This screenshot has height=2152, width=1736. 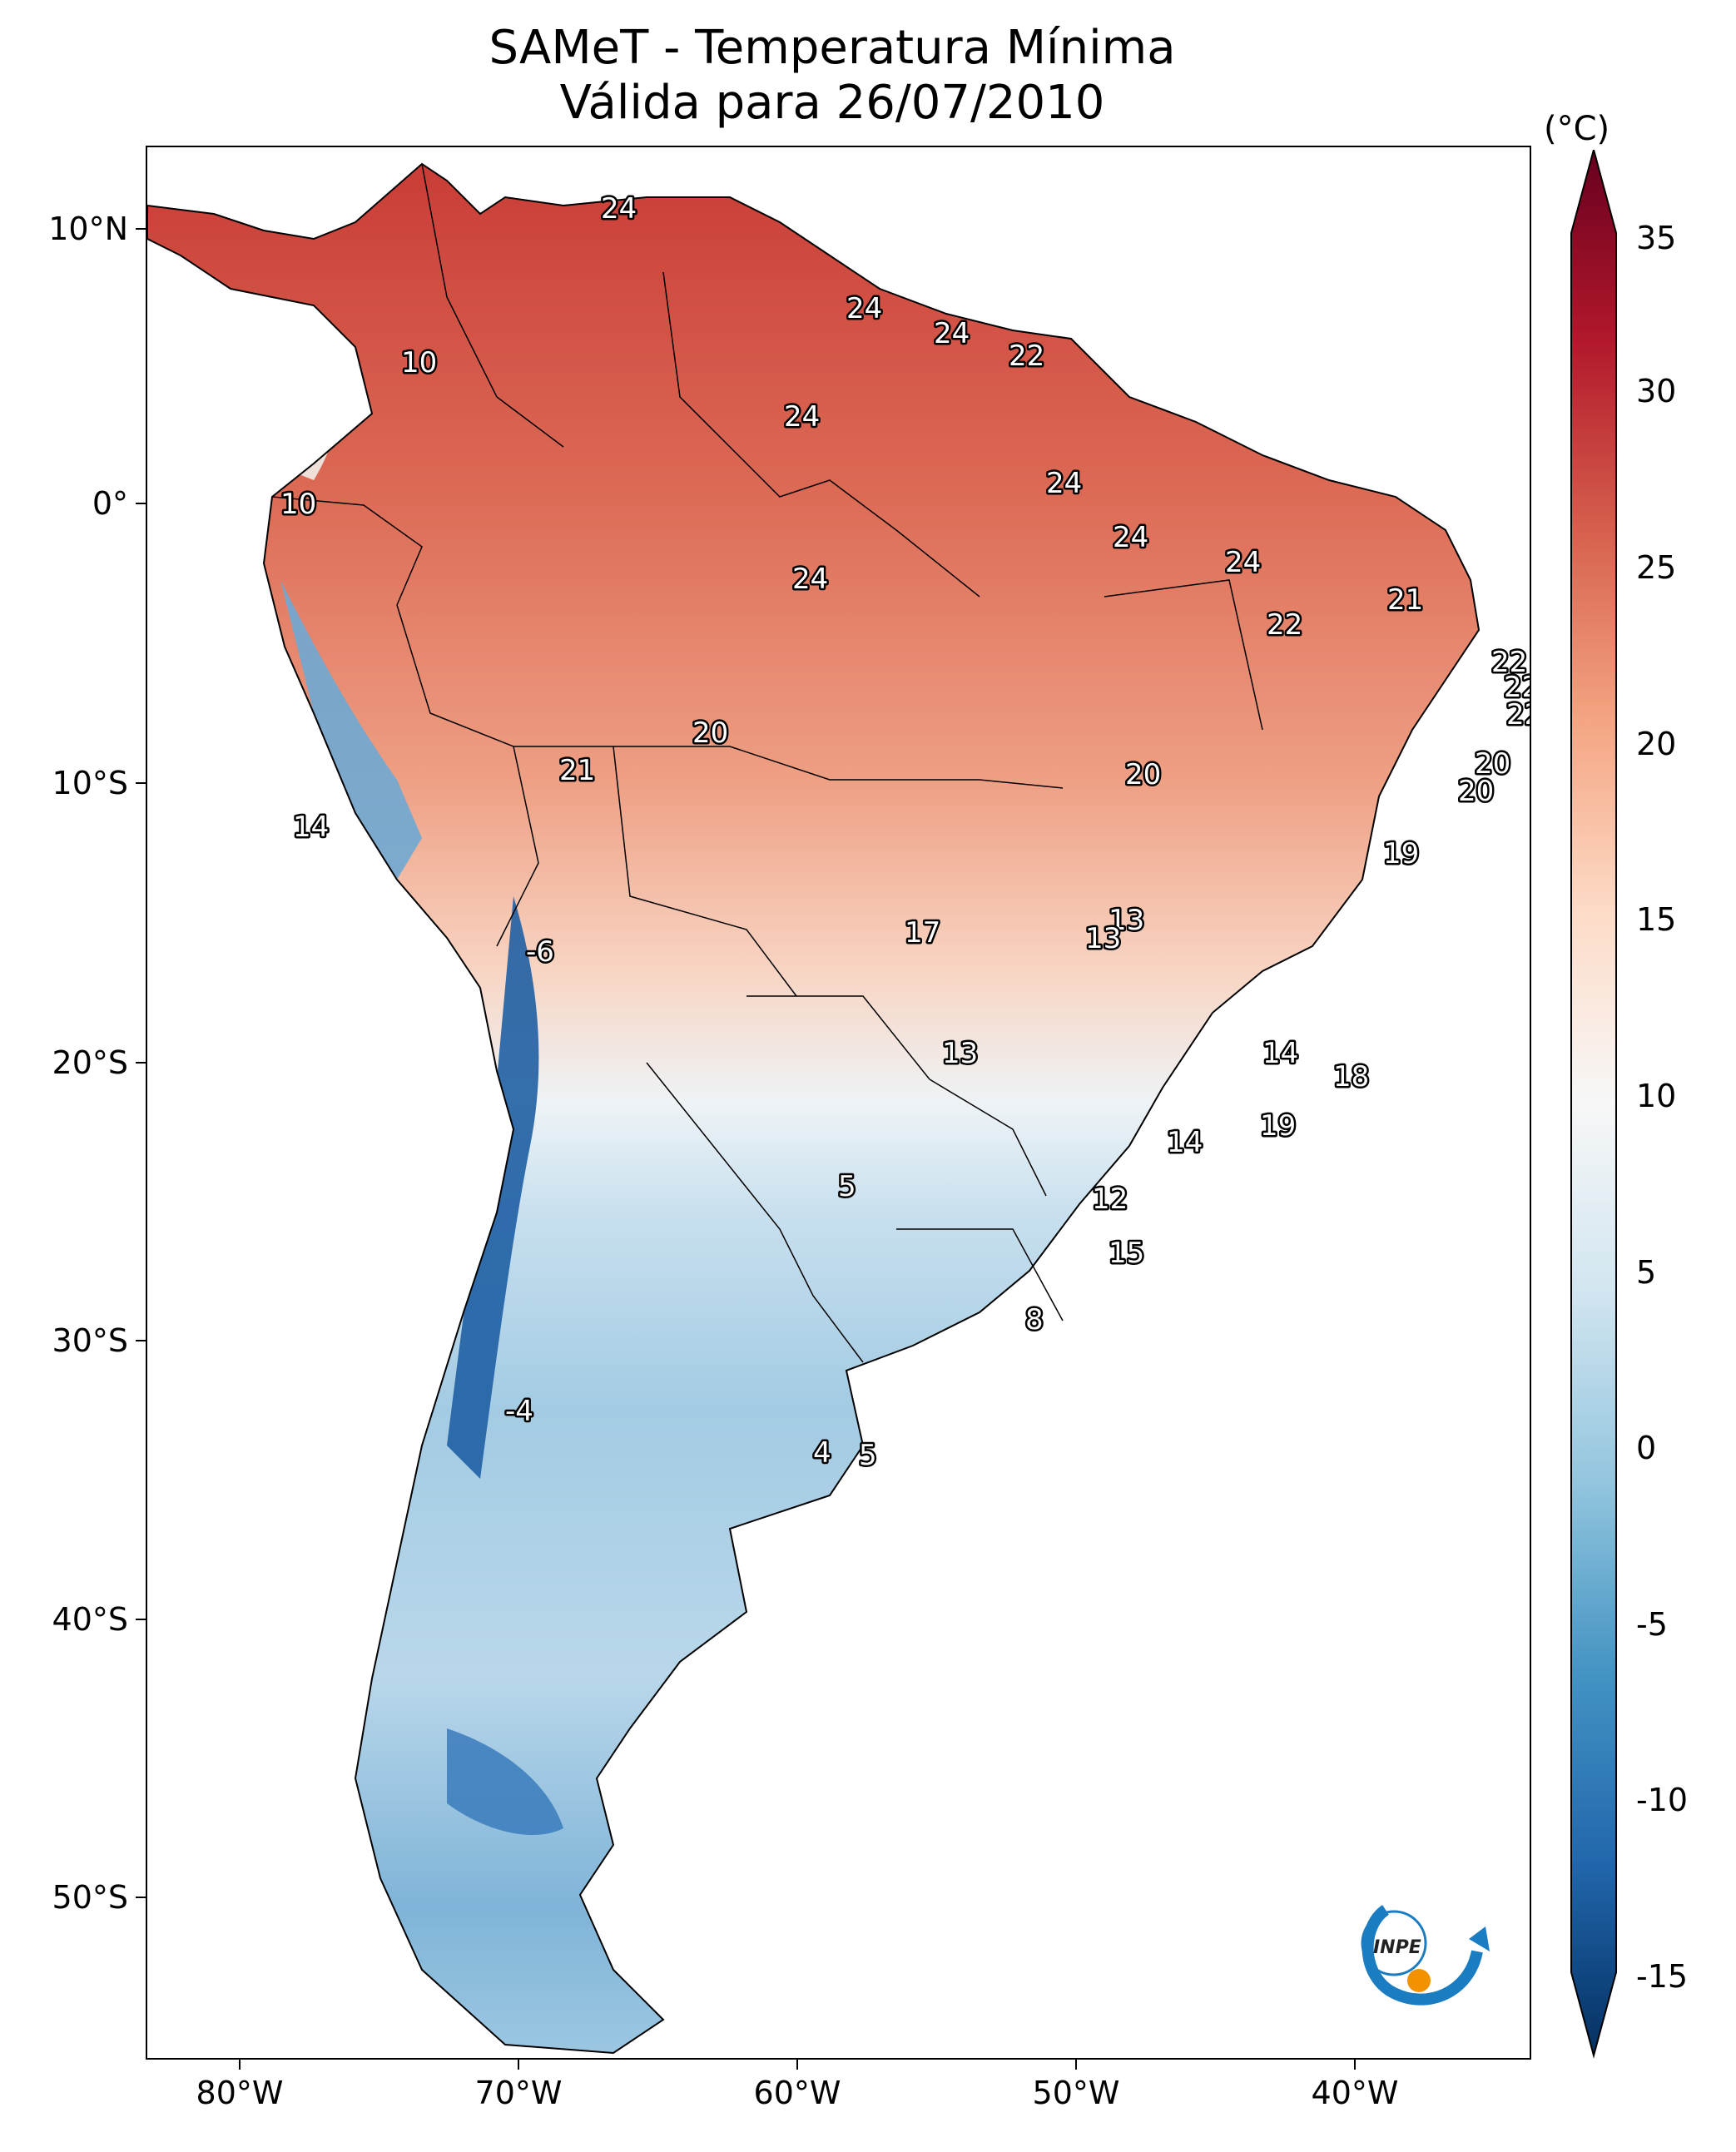 I want to click on y-tick-0: 0°, so click(x=110, y=503).